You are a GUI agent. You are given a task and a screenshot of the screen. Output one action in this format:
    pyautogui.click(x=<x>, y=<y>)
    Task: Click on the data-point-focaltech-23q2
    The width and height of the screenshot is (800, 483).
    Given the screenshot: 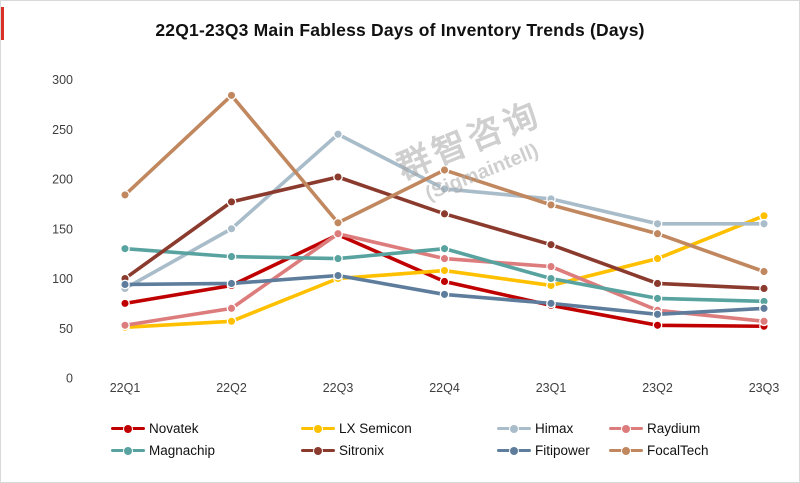 What is the action you would take?
    pyautogui.click(x=657, y=233)
    